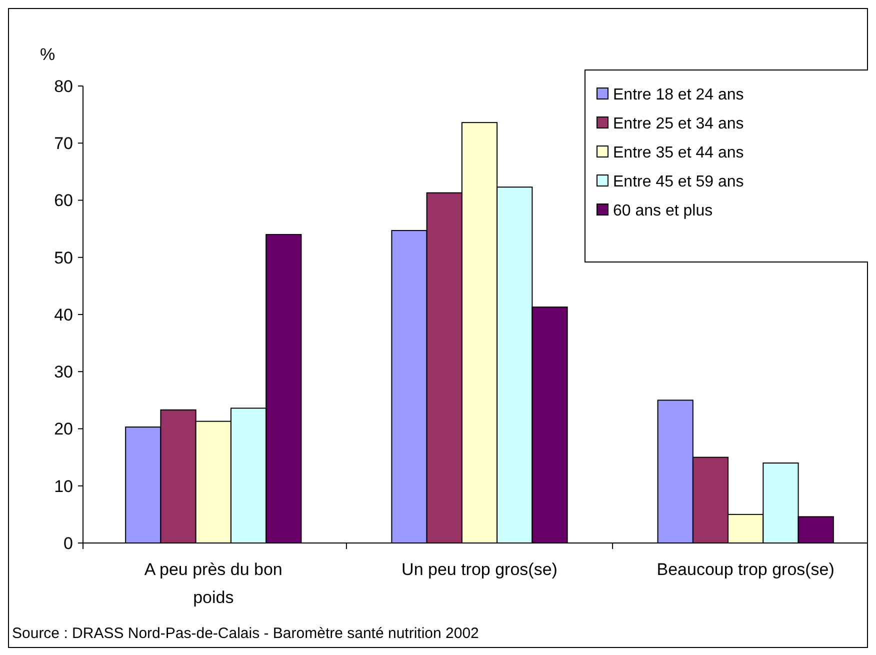  I want to click on x-tick-label: A peu près du bon poids, so click(213, 583).